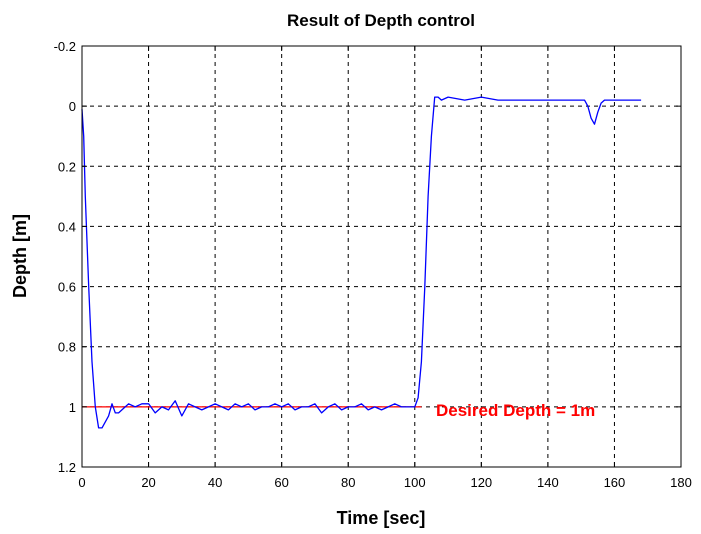 This screenshot has height=534, width=701. What do you see at coordinates (67, 467) in the screenshot?
I see `y-tick-label: 1.2` at bounding box center [67, 467].